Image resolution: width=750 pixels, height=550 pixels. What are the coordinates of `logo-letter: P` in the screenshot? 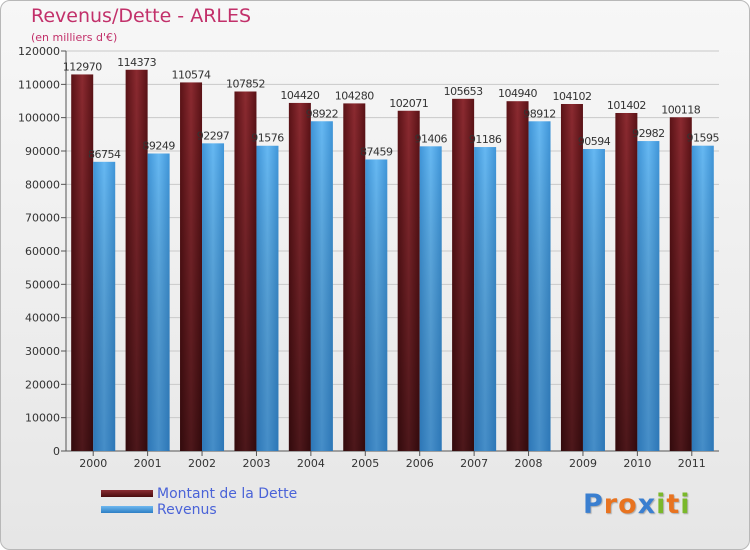 It's located at (593, 504).